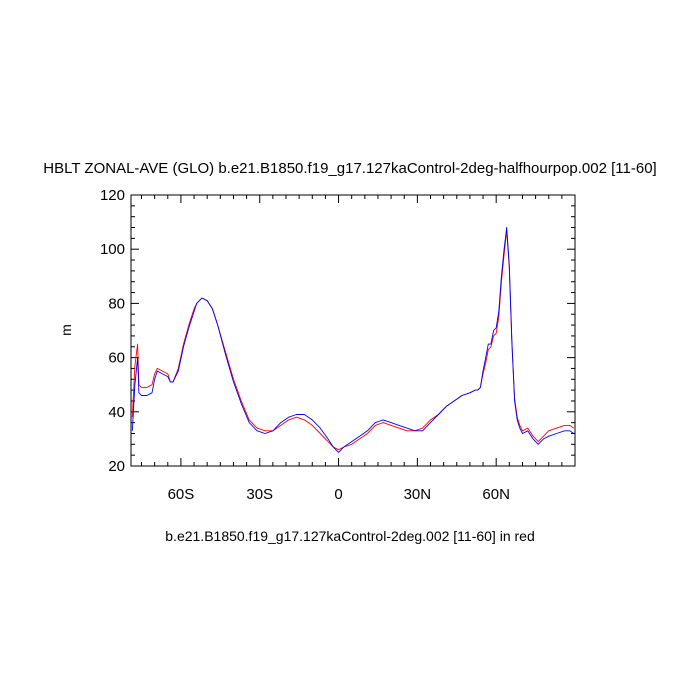 The image size is (700, 700). What do you see at coordinates (116, 358) in the screenshot?
I see `y-tick-label: 60` at bounding box center [116, 358].